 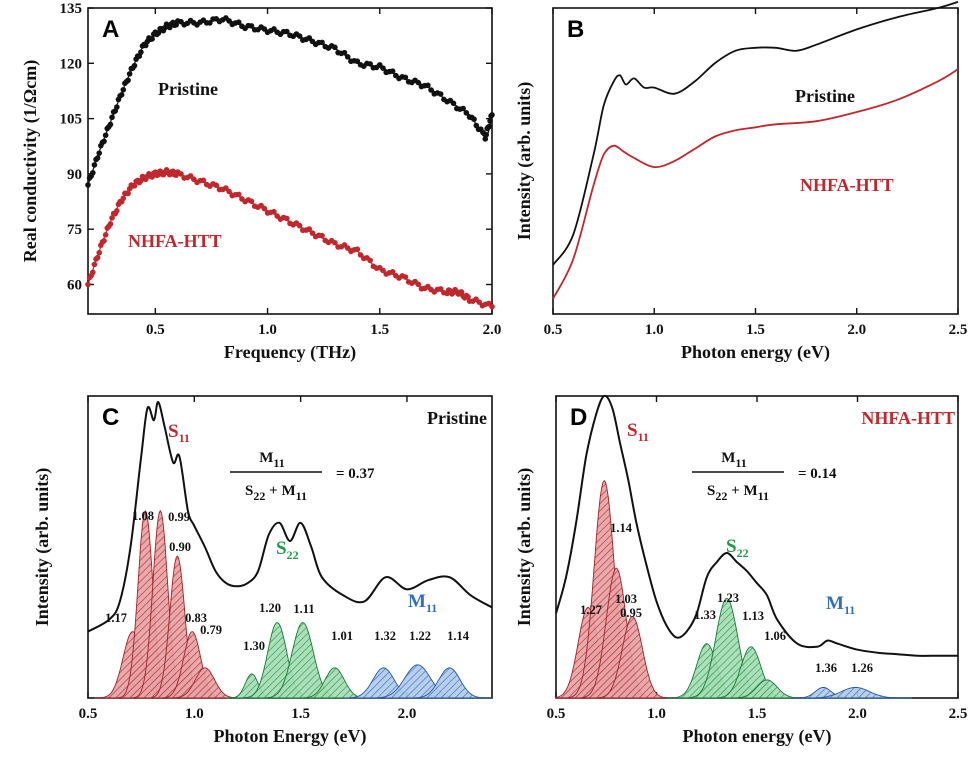 What do you see at coordinates (705, 615) in the screenshot?
I see `peak-label: 1.33` at bounding box center [705, 615].